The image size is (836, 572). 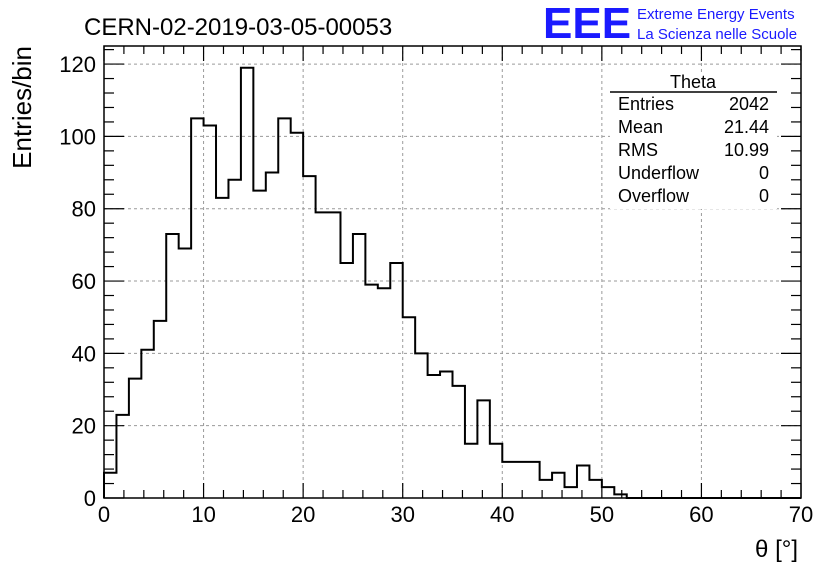 I want to click on y-tick-label: 100, so click(x=77, y=136).